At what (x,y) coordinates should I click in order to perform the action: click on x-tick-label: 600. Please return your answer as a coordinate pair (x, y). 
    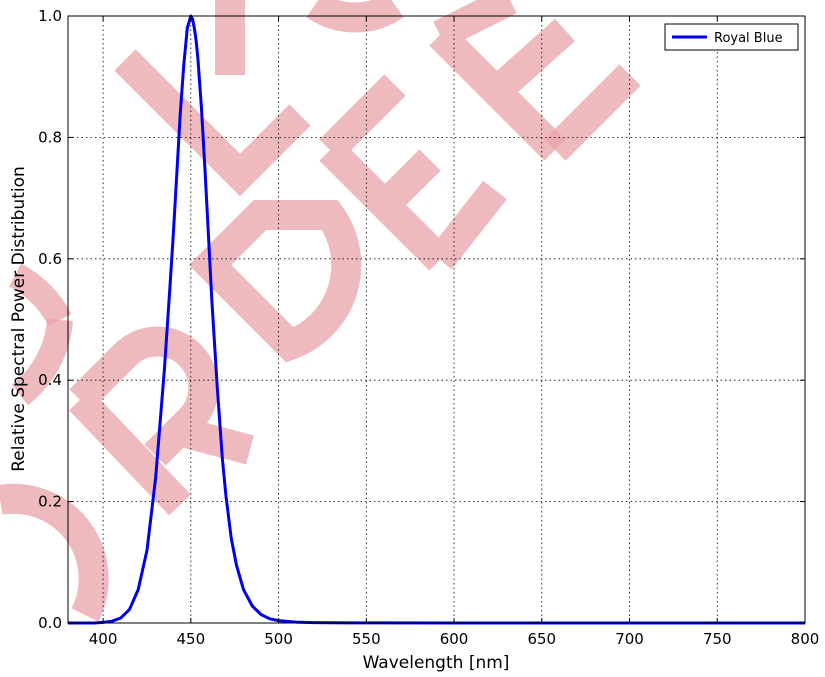
    Looking at the image, I should click on (454, 639).